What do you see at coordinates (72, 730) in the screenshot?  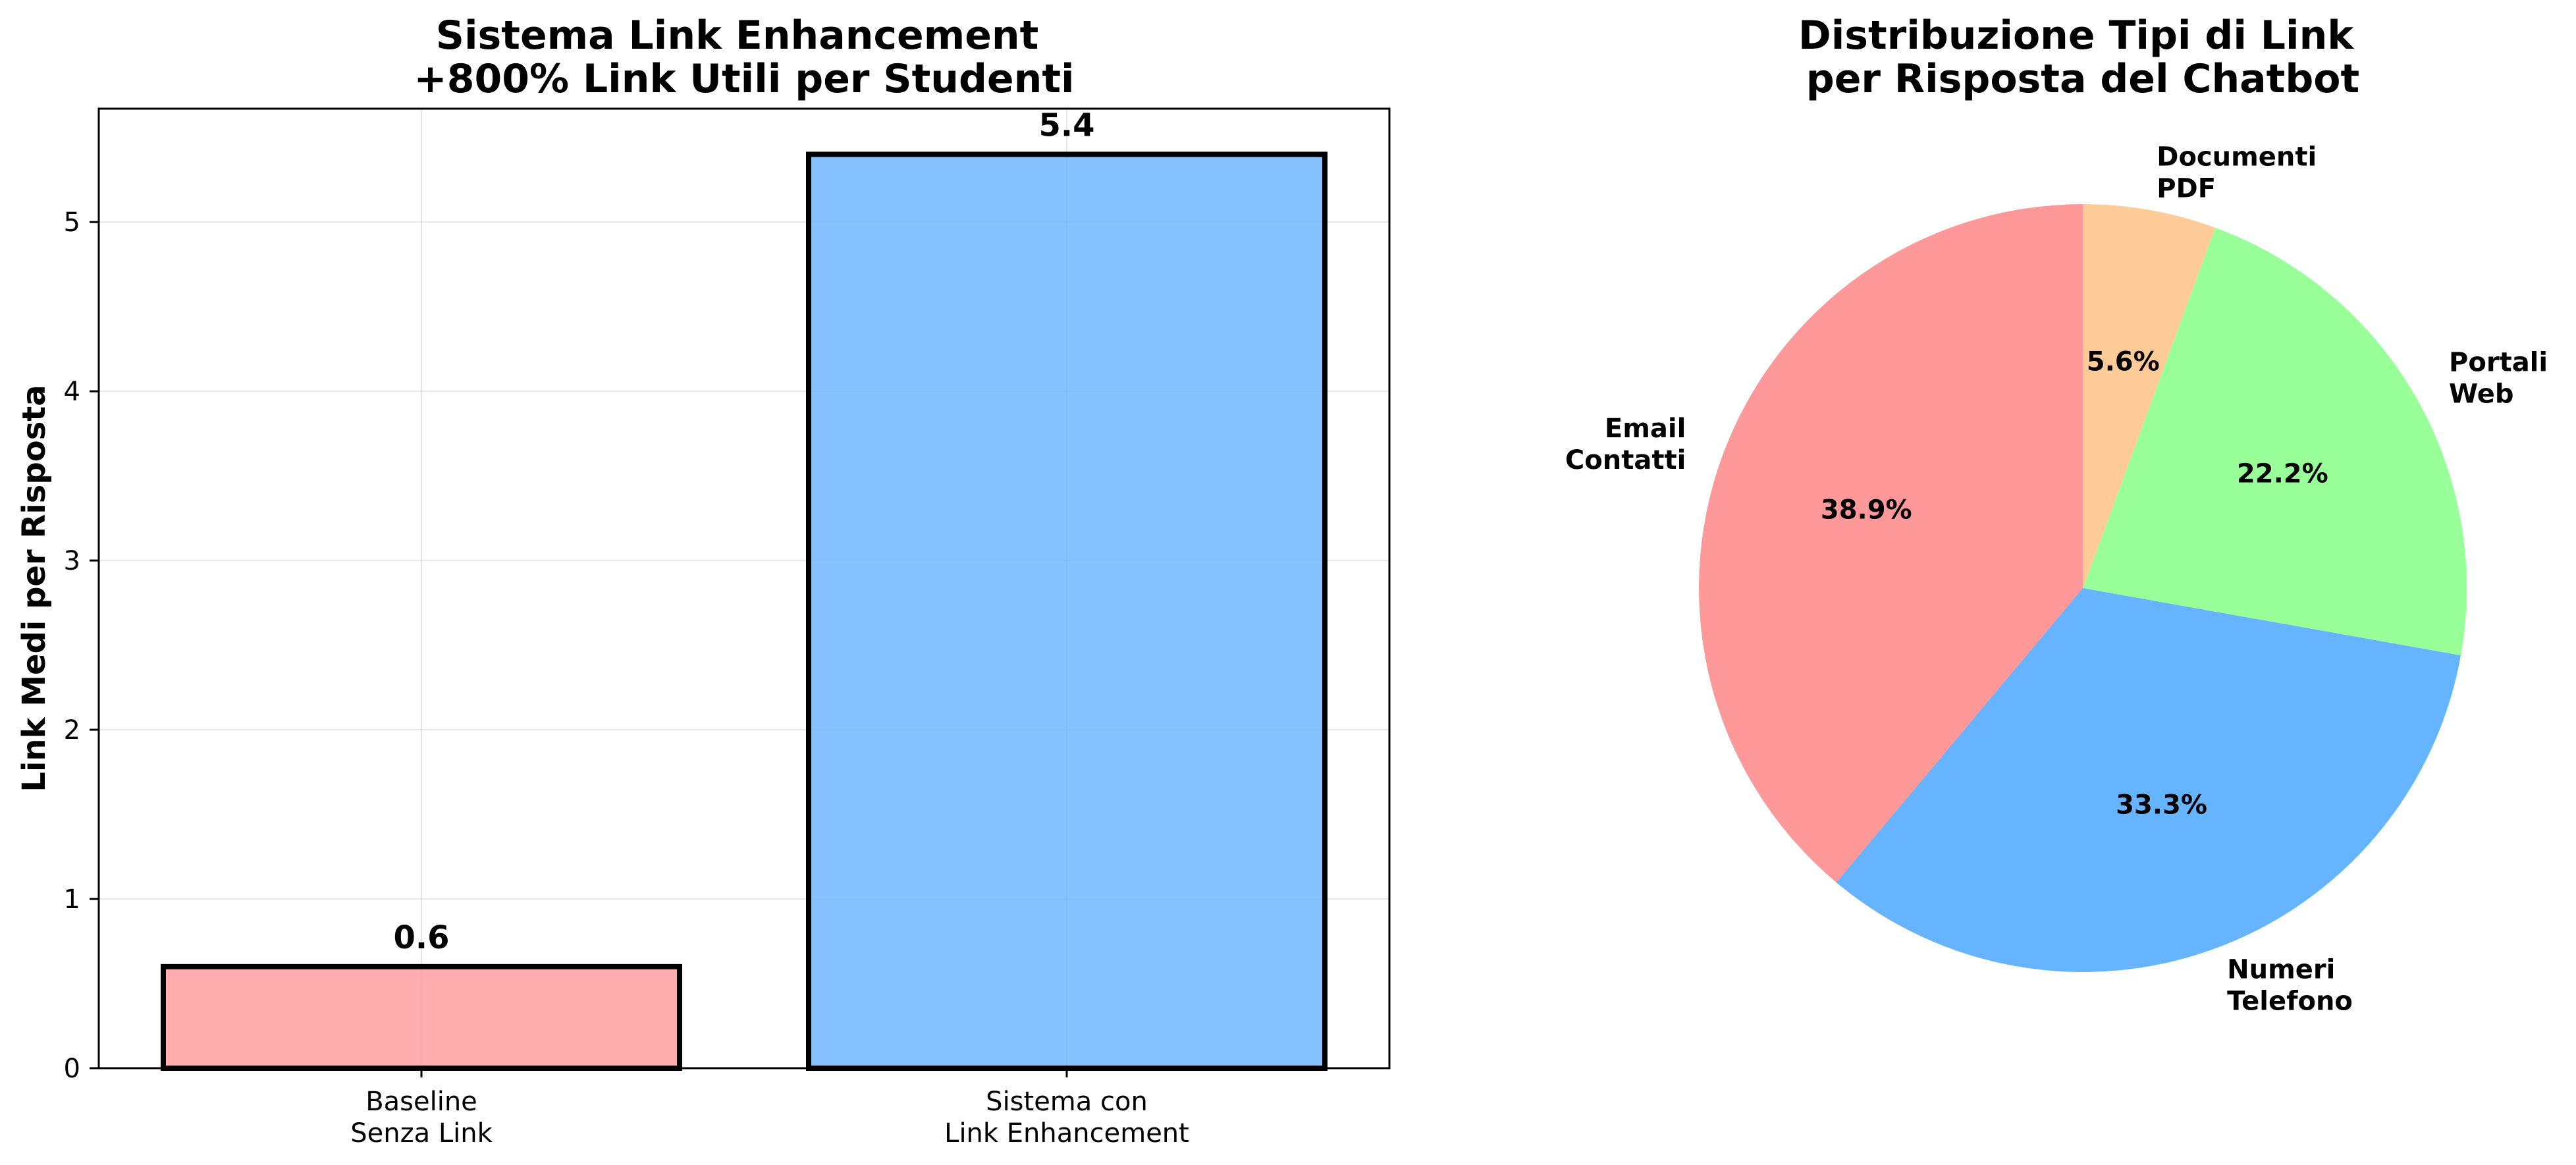 I see `y-tick-label: 2` at bounding box center [72, 730].